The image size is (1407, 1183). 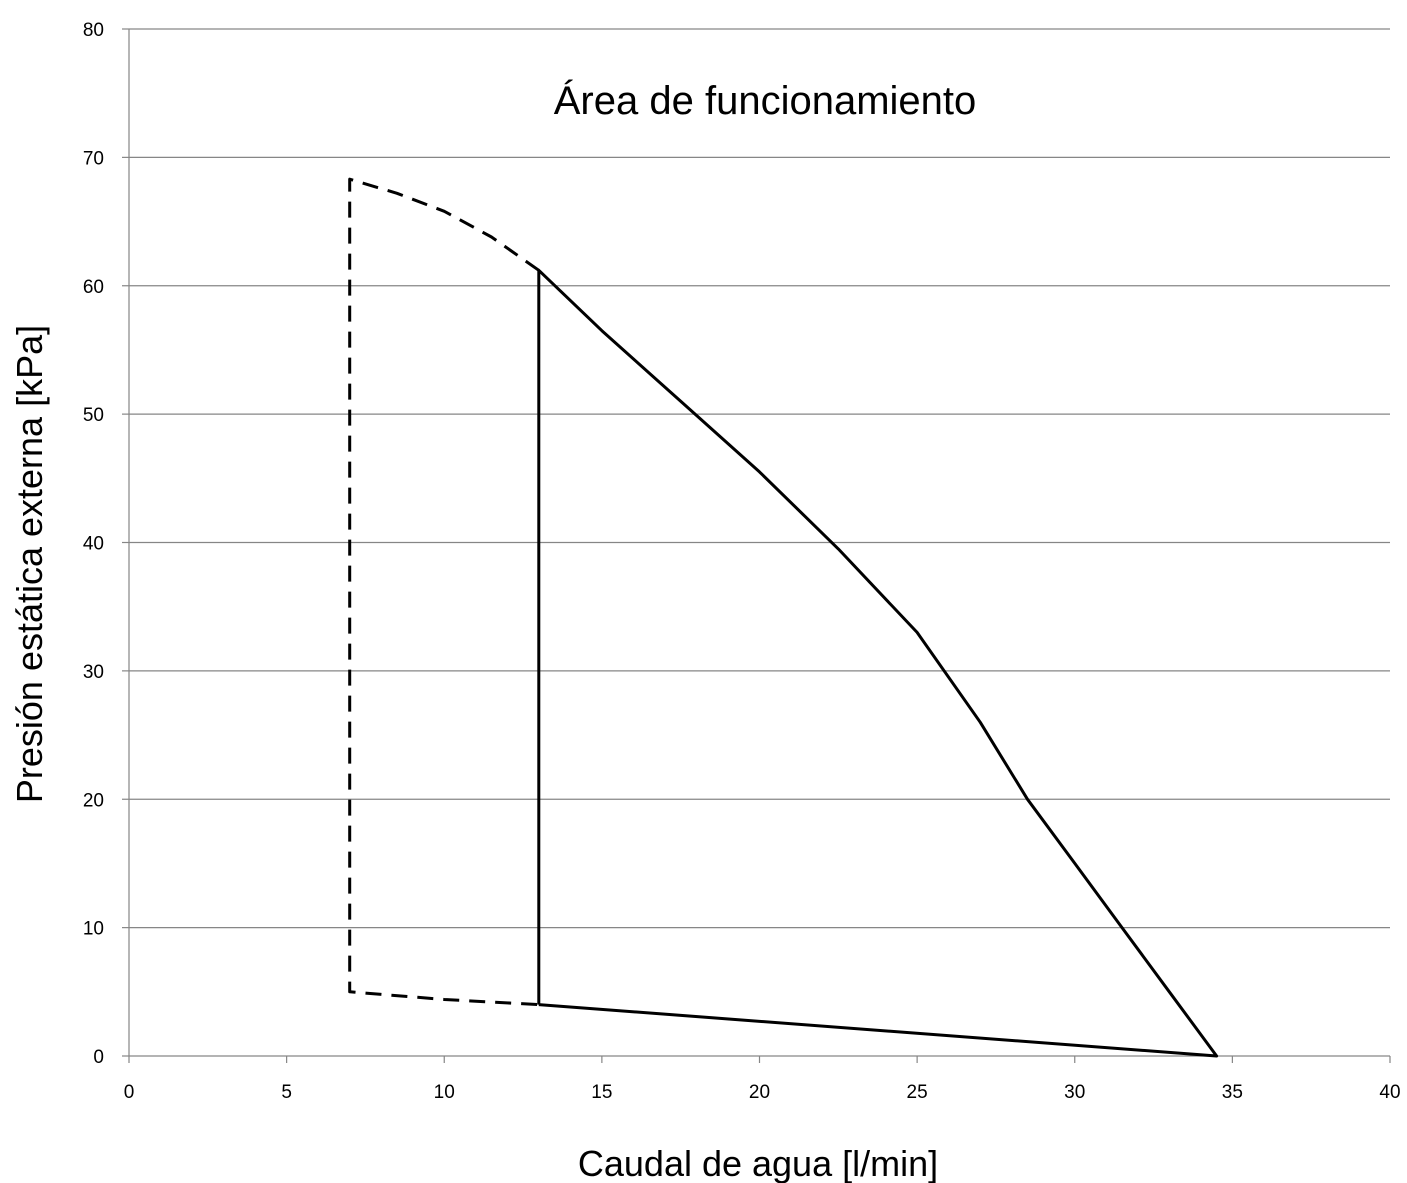 What do you see at coordinates (129, 1092) in the screenshot?
I see `x-tick-label: 0` at bounding box center [129, 1092].